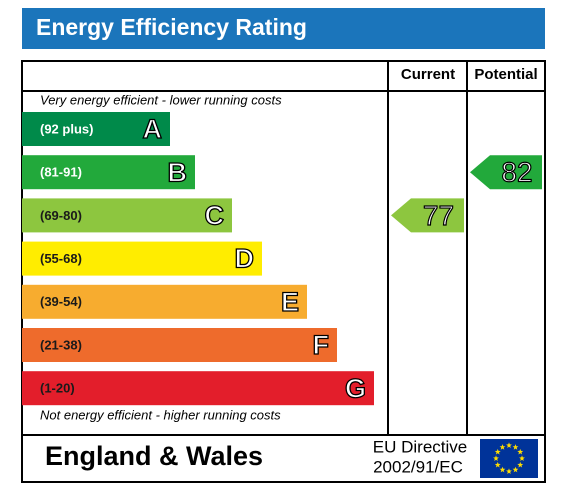 The image size is (561, 496). I want to click on band-letter: D, so click(245, 259).